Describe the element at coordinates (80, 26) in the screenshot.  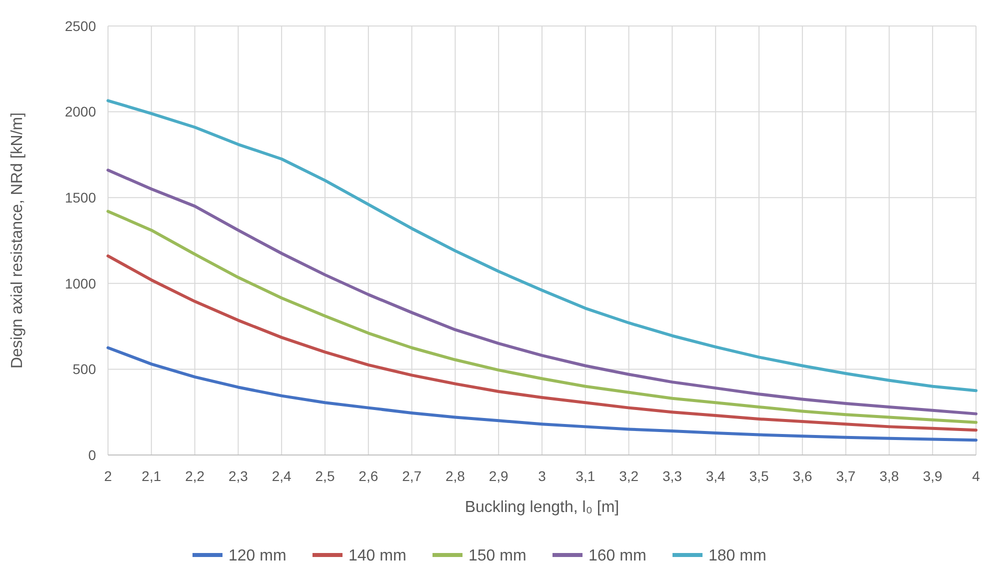
I see `y-tick-label: 2500` at that location.